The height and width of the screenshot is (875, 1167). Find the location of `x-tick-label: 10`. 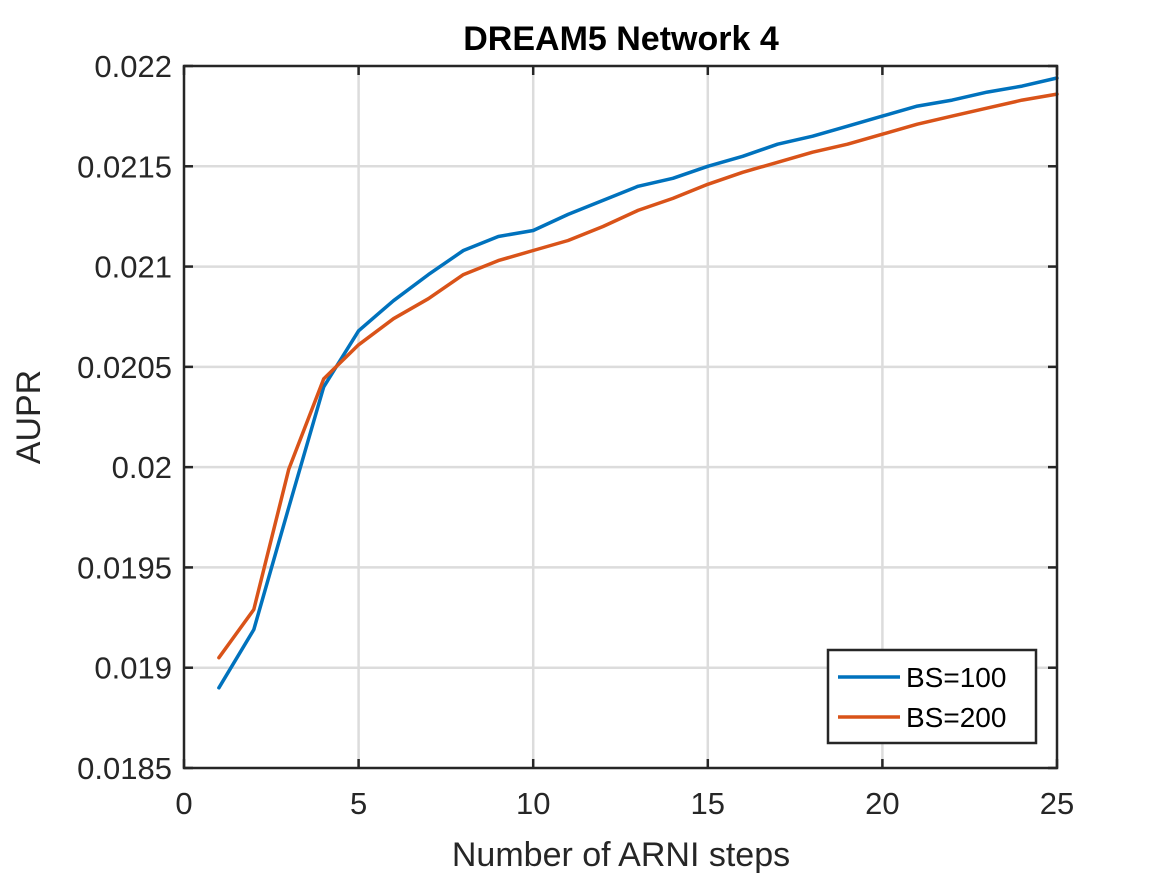

x-tick-label: 10 is located at coordinates (533, 803).